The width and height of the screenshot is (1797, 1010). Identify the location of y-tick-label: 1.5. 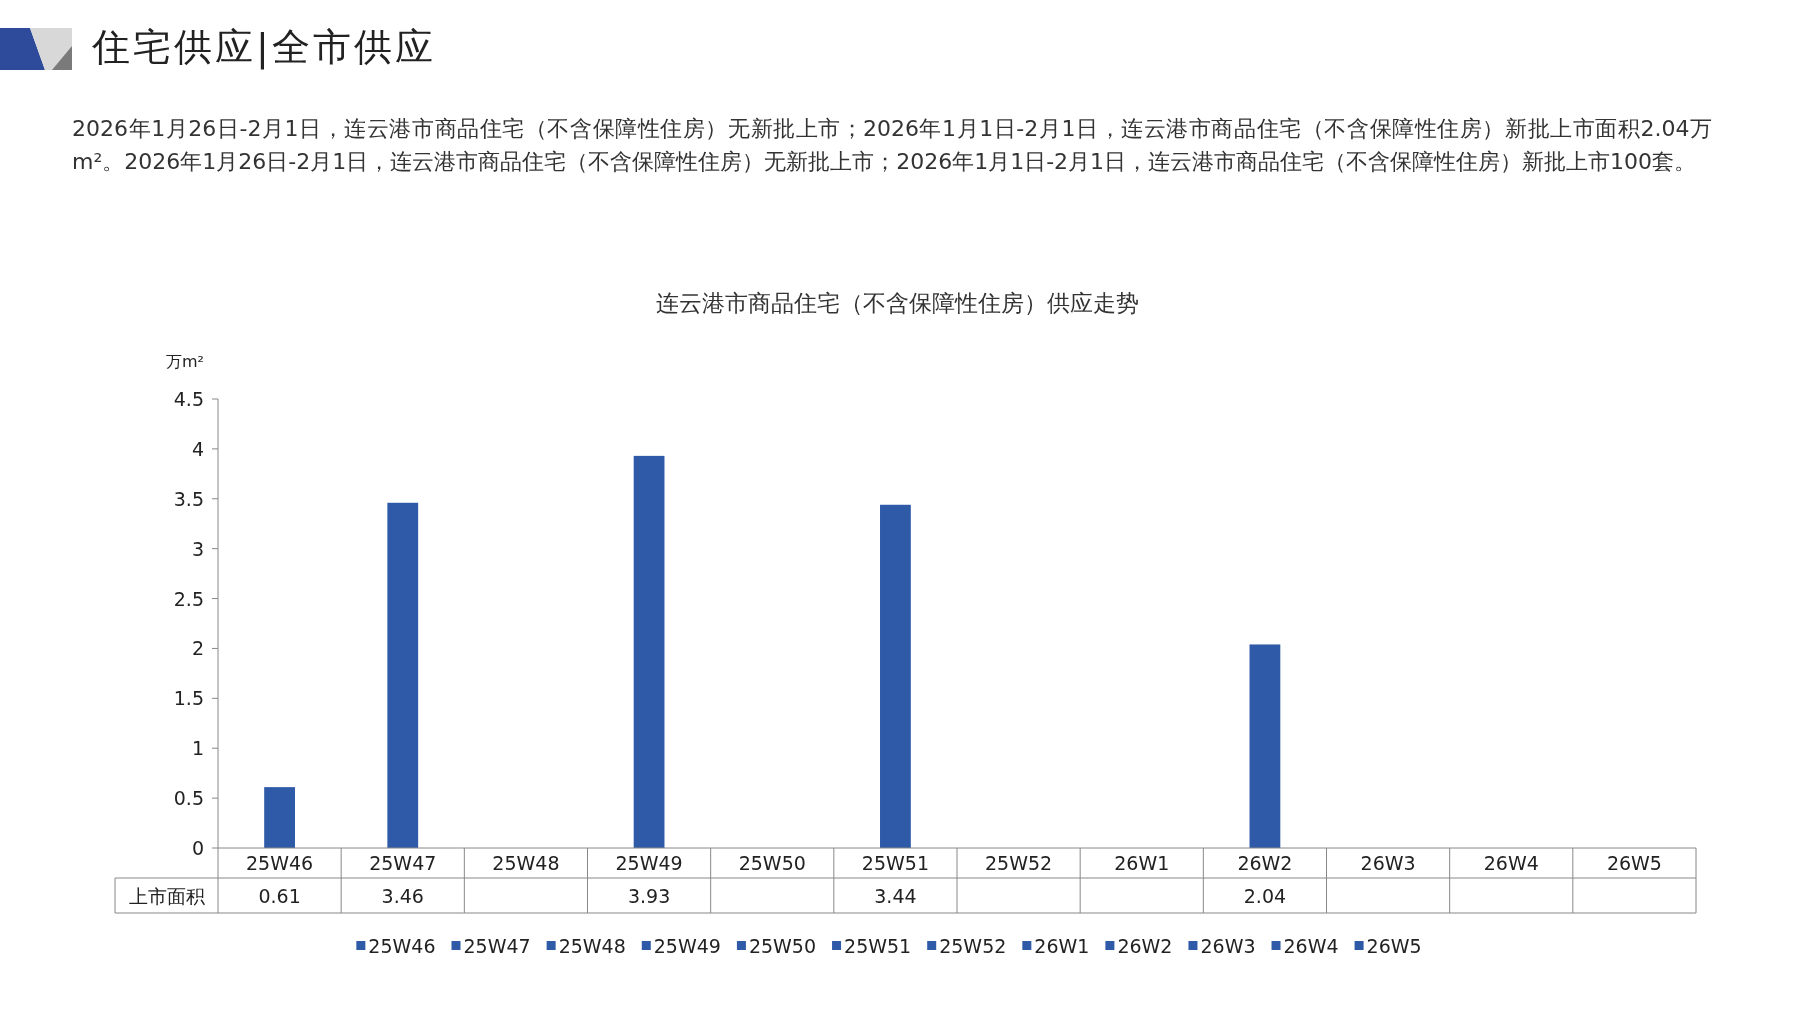
(188, 698).